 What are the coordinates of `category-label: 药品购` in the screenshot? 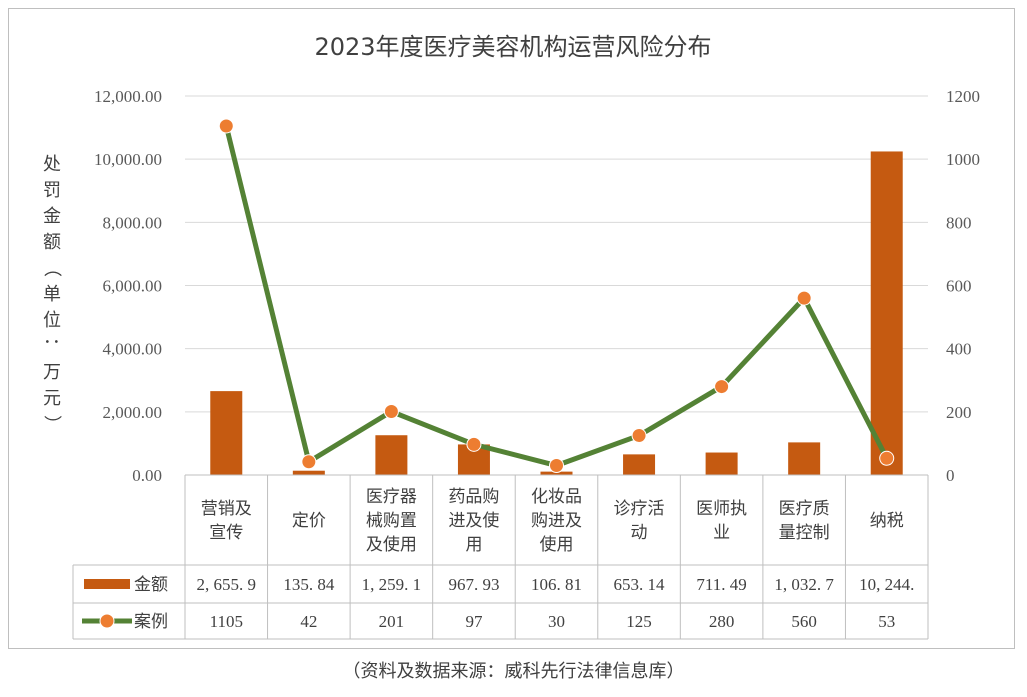 It's located at (473, 497).